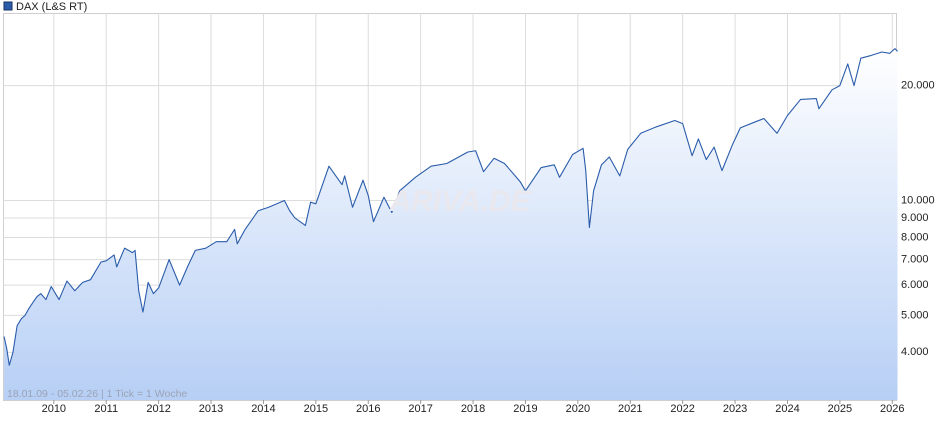  I want to click on y-tick-label: 6.000, so click(915, 285).